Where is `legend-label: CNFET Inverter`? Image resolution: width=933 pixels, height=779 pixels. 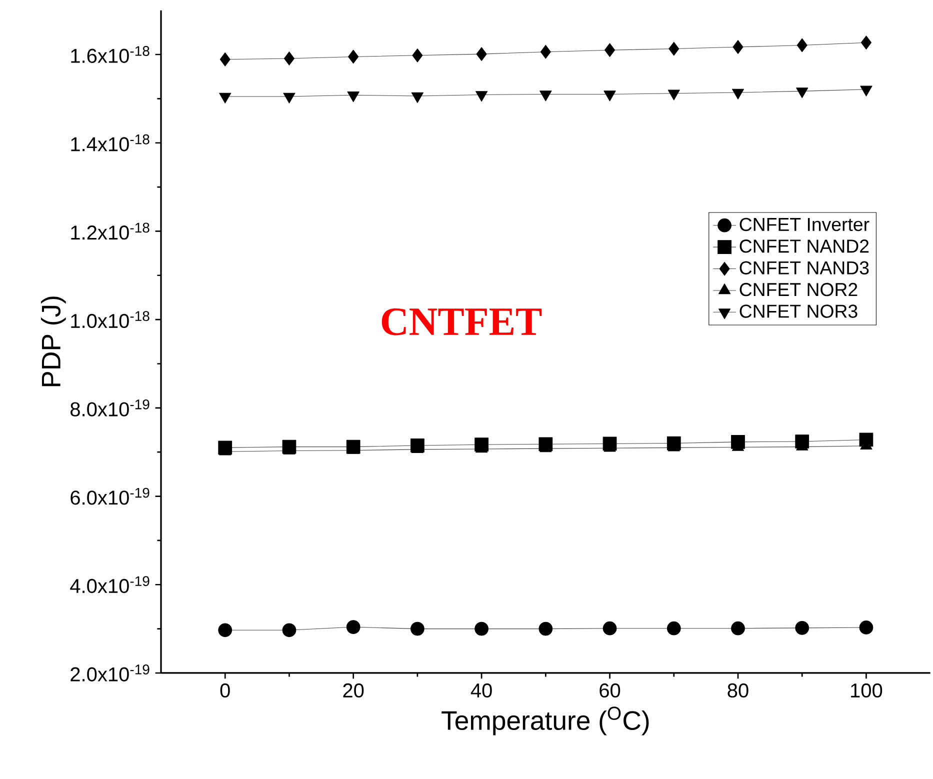 legend-label: CNFET Inverter is located at coordinates (805, 225).